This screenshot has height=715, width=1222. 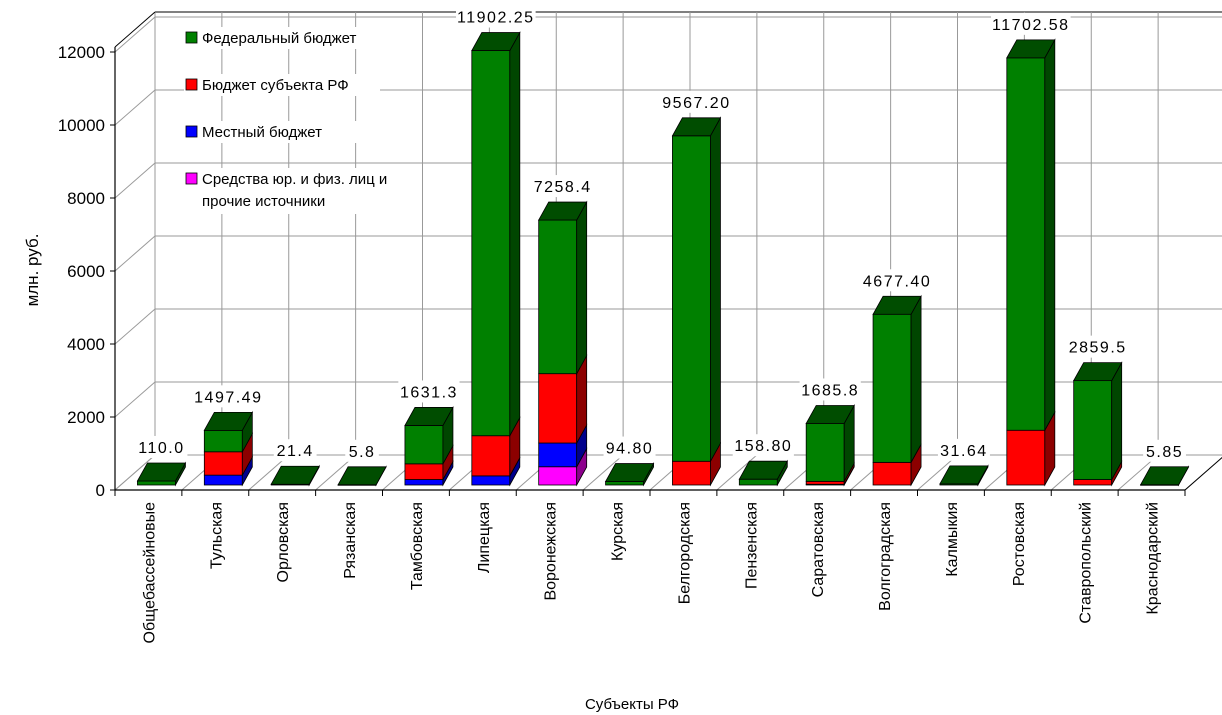 I want to click on value-label: 1685.8, so click(x=830, y=390).